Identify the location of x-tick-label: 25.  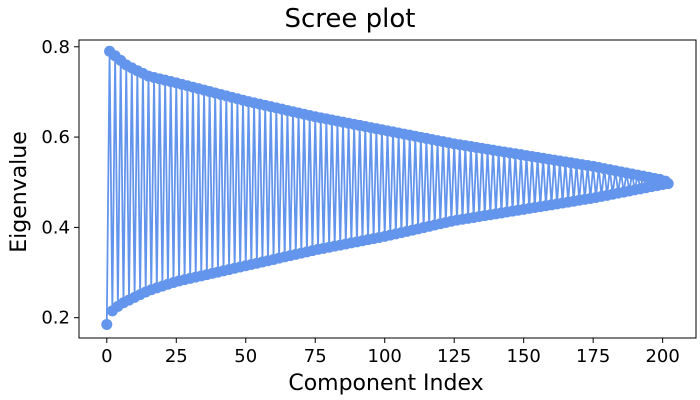
(176, 356).